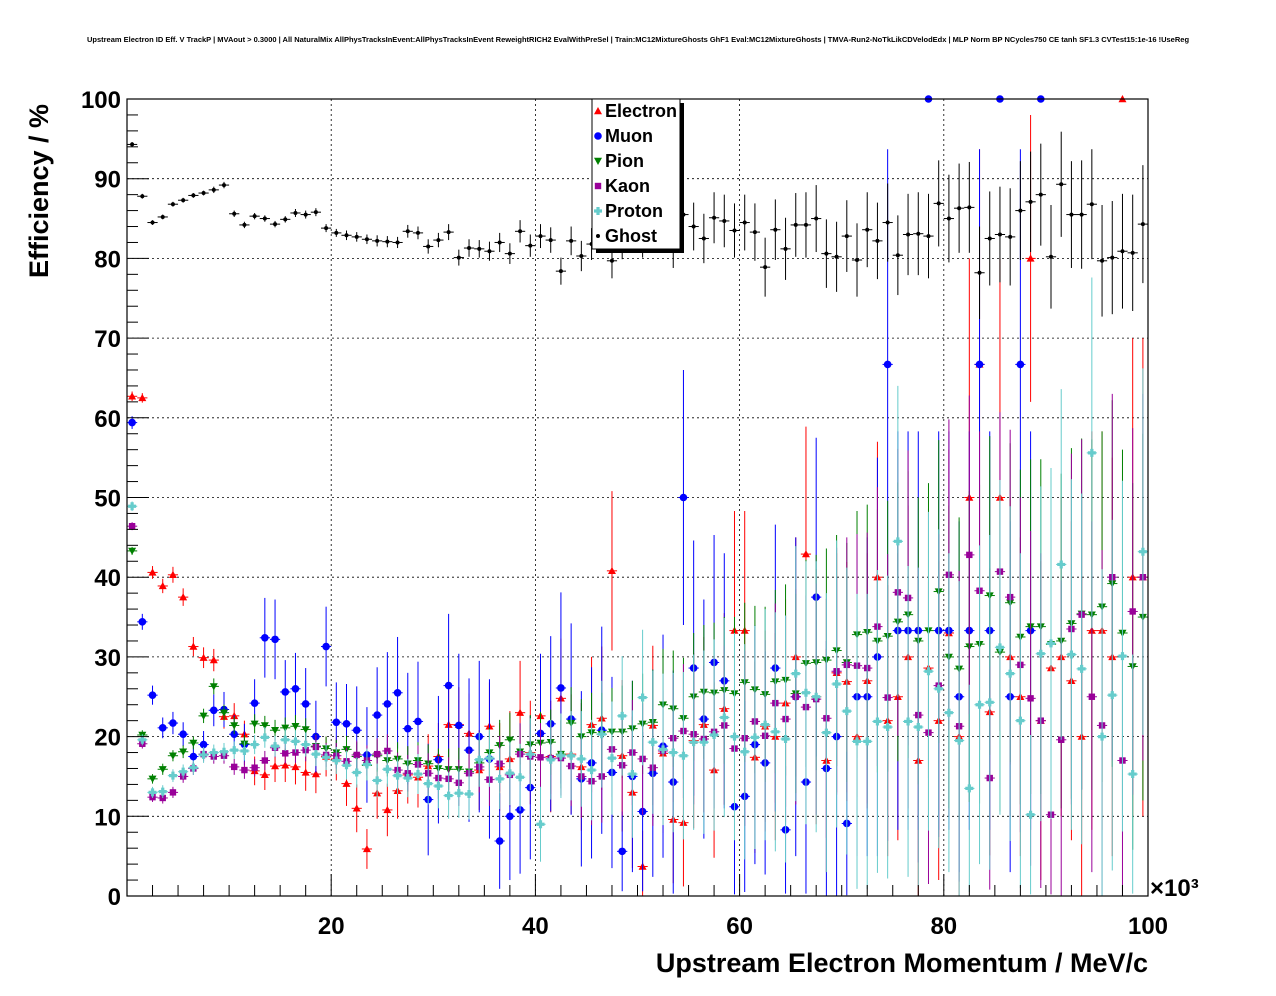 This screenshot has height=996, width=1276. Describe the element at coordinates (107, 499) in the screenshot. I see `y-tick-label: 50` at that location.